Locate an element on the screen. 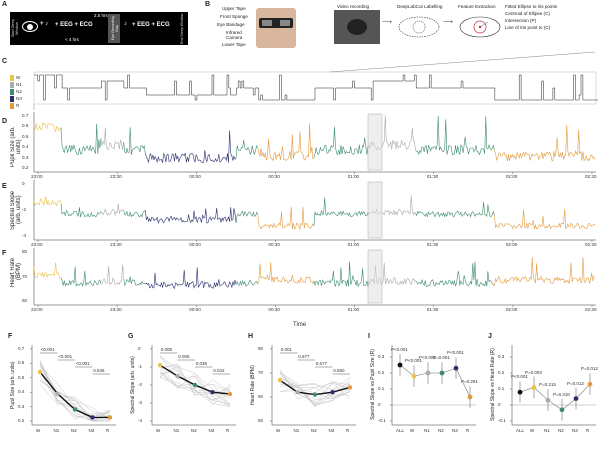 The width and height of the screenshot is (600, 453). connector-line is located at coordinates (435, 381).